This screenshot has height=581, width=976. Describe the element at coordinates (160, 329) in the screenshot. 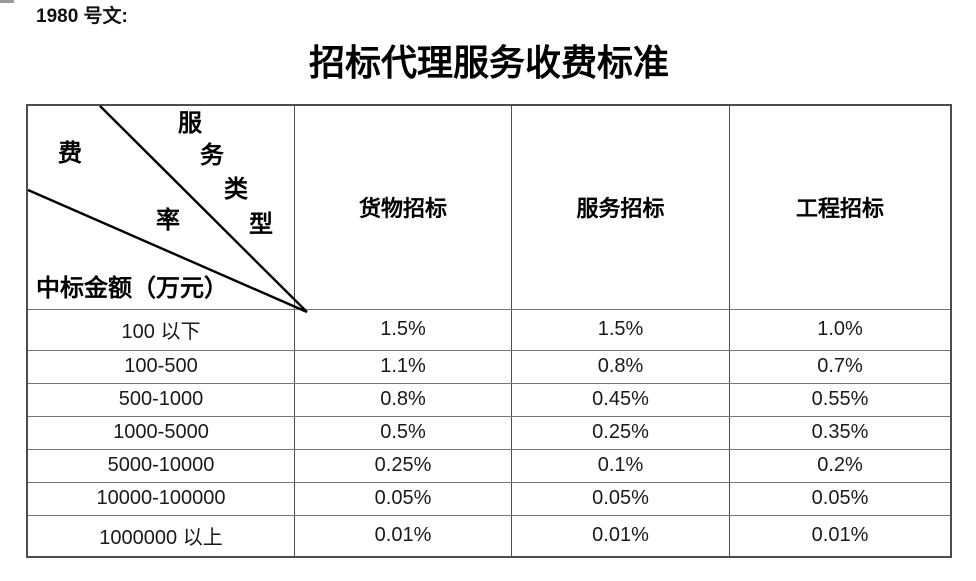

I see `amount-range-cell: 100 以下` at that location.